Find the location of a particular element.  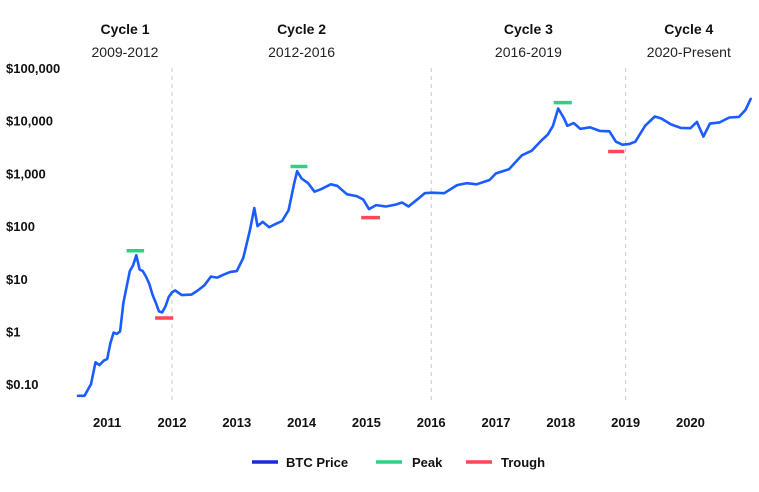

legend: BTC Price Peak Trough is located at coordinates (398, 462).